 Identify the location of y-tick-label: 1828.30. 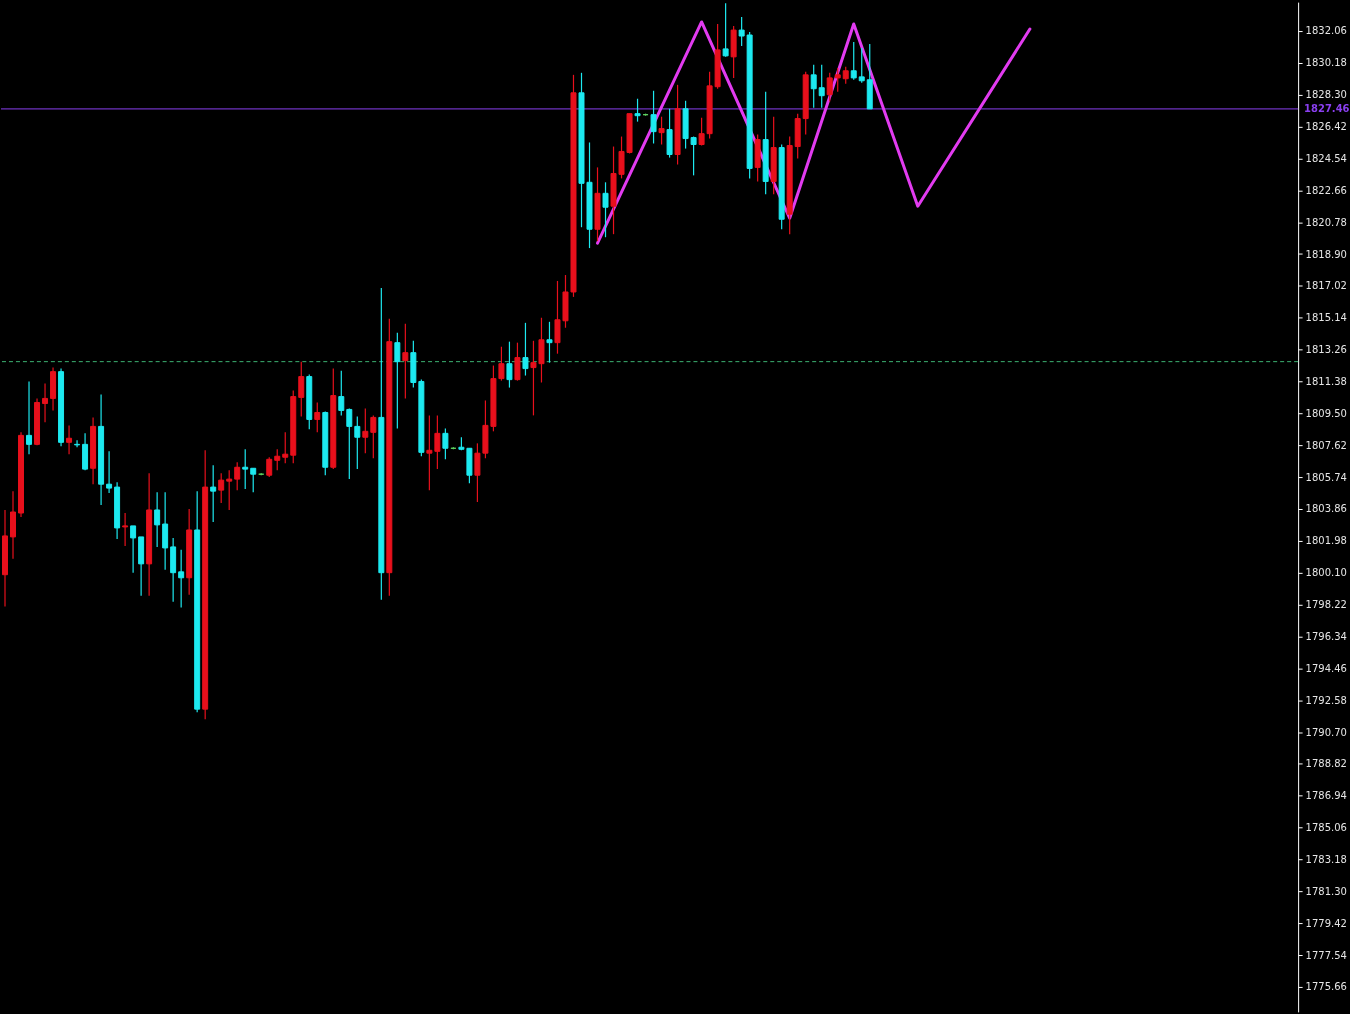
(1326, 95).